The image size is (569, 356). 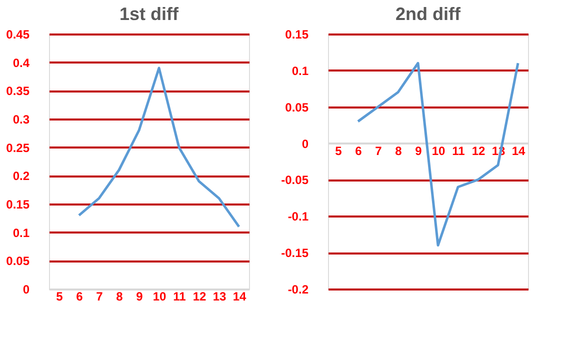 What do you see at coordinates (149, 14) in the screenshot?
I see `chart-title: 1st diff` at bounding box center [149, 14].